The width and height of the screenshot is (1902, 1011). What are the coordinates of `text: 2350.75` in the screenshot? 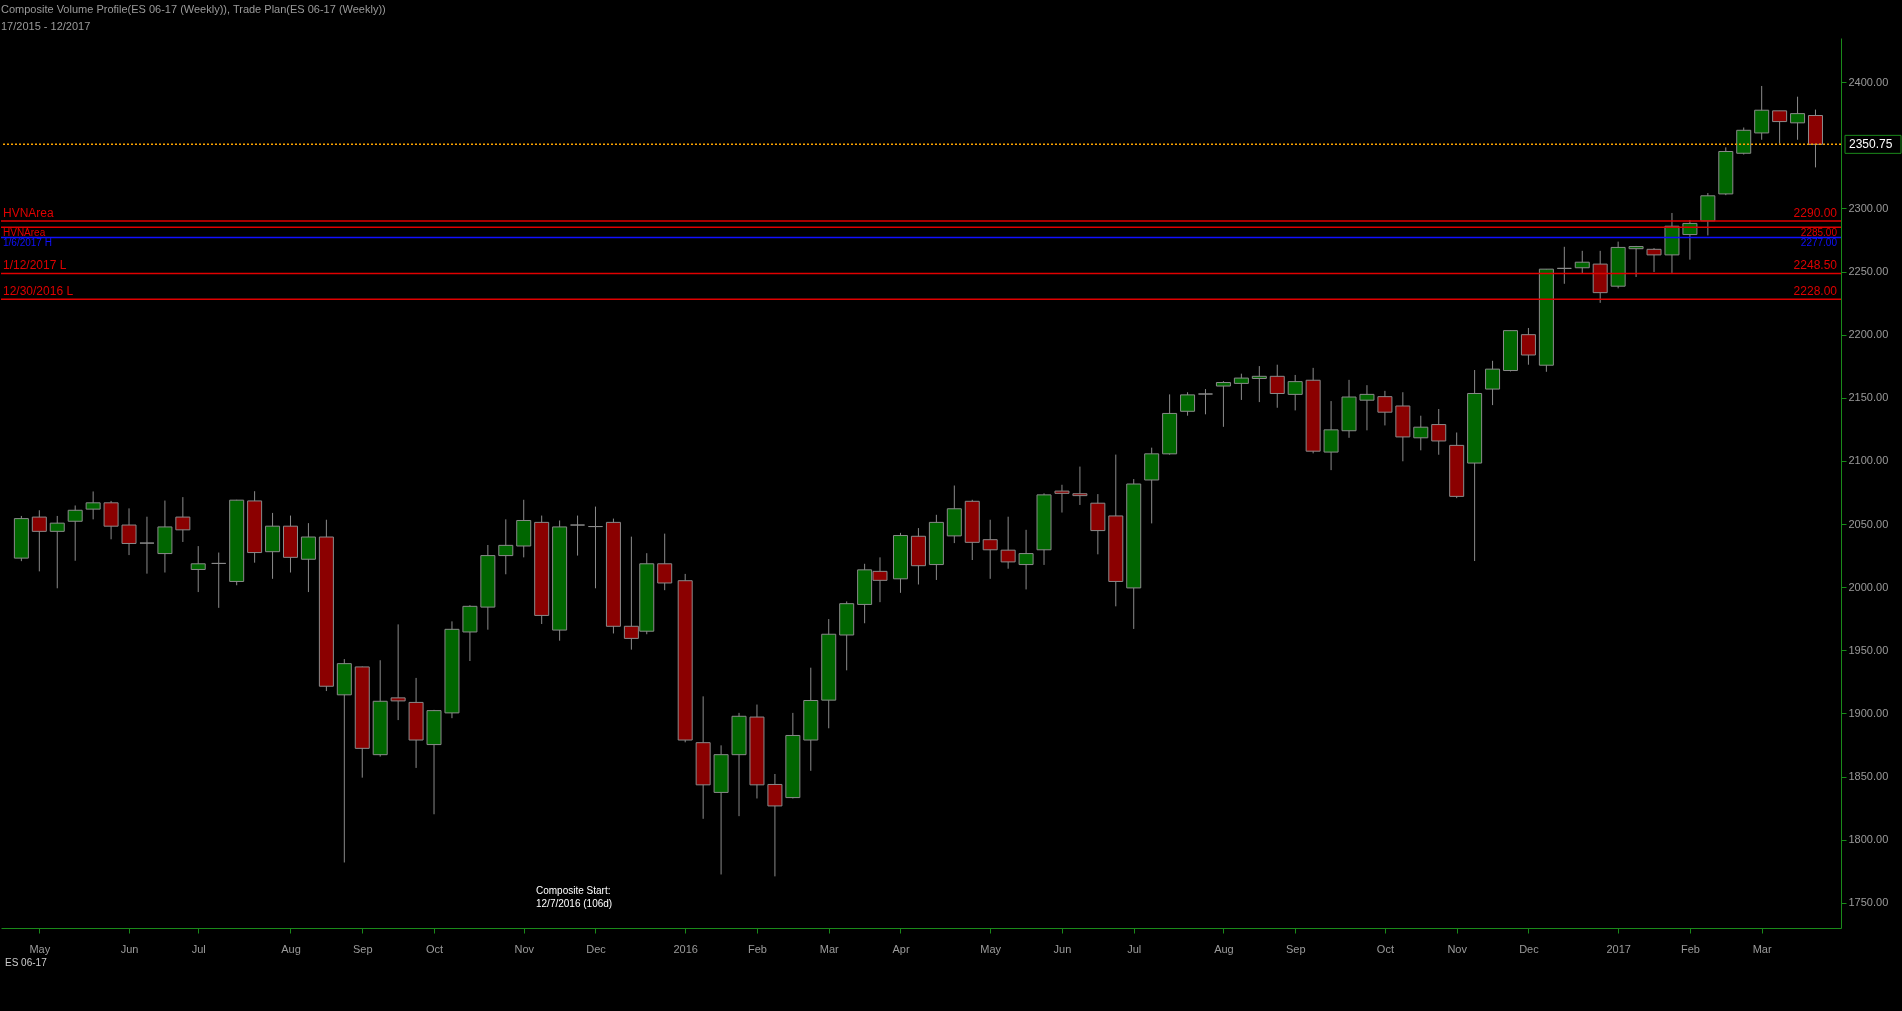 It's located at (1871, 144).